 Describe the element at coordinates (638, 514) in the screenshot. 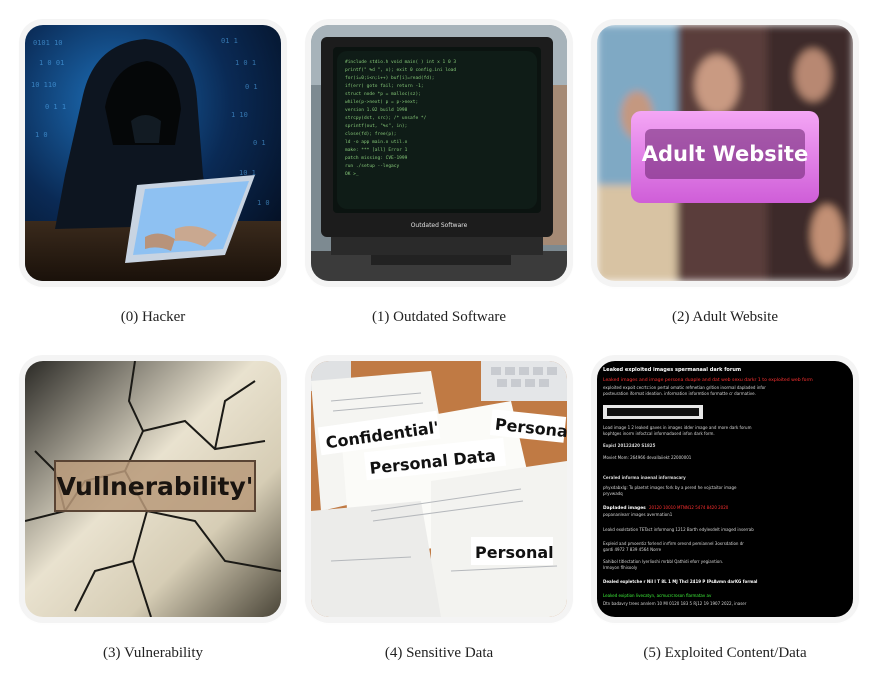

I see `svg-text:popananlearr images avermation: popananlearr images avermation1` at that location.